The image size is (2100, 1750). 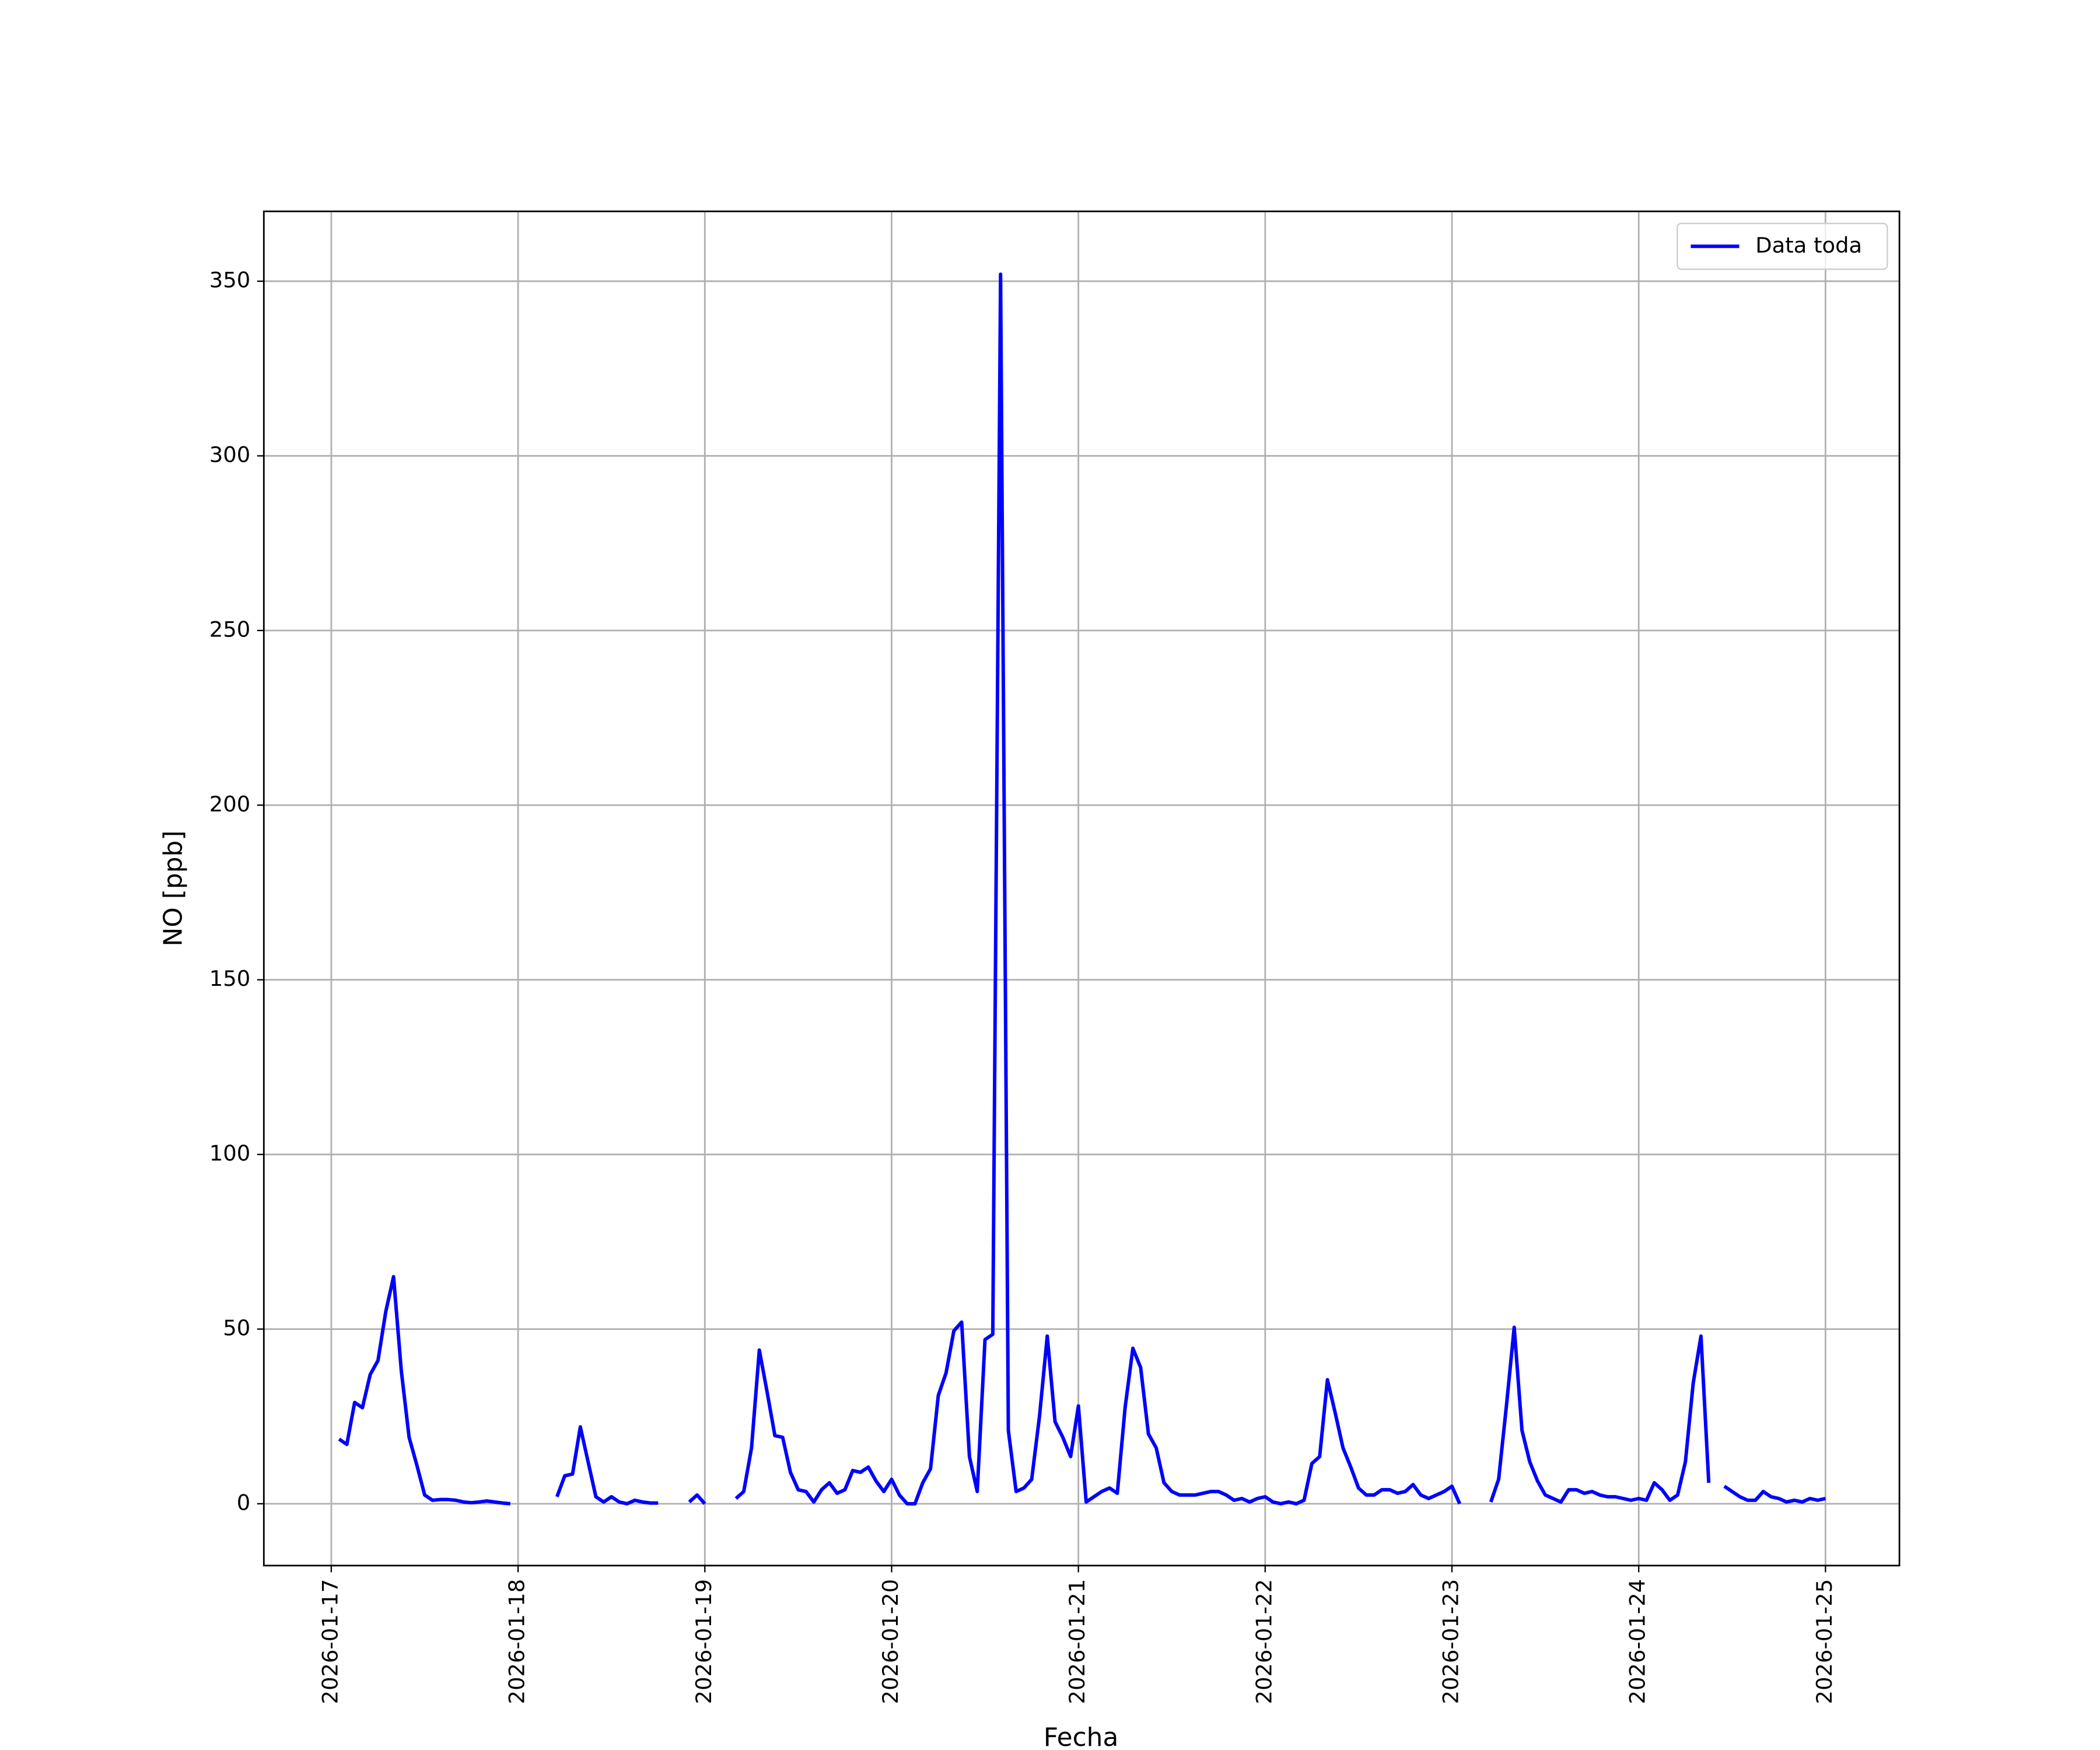 What do you see at coordinates (229, 1153) in the screenshot?
I see `y-tick-label: 100` at bounding box center [229, 1153].